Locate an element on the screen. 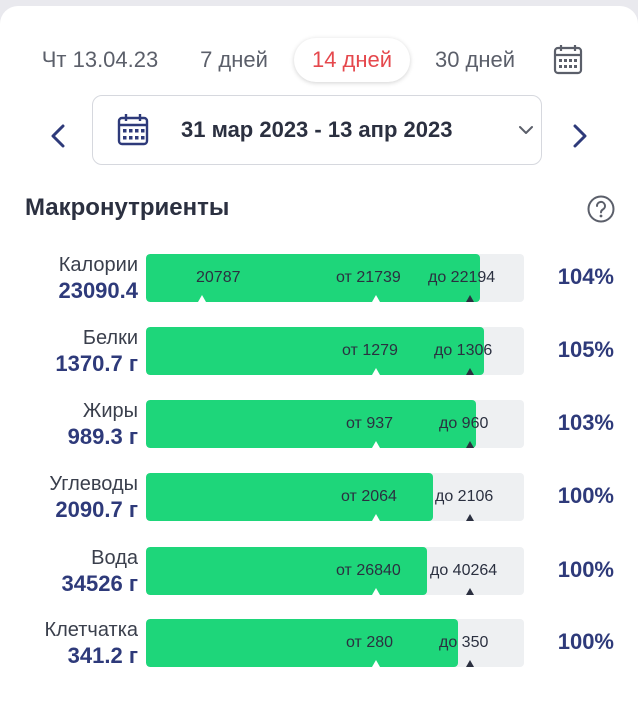 This screenshot has height=706, width=638. nutrient-name: Белки is located at coordinates (110, 338).